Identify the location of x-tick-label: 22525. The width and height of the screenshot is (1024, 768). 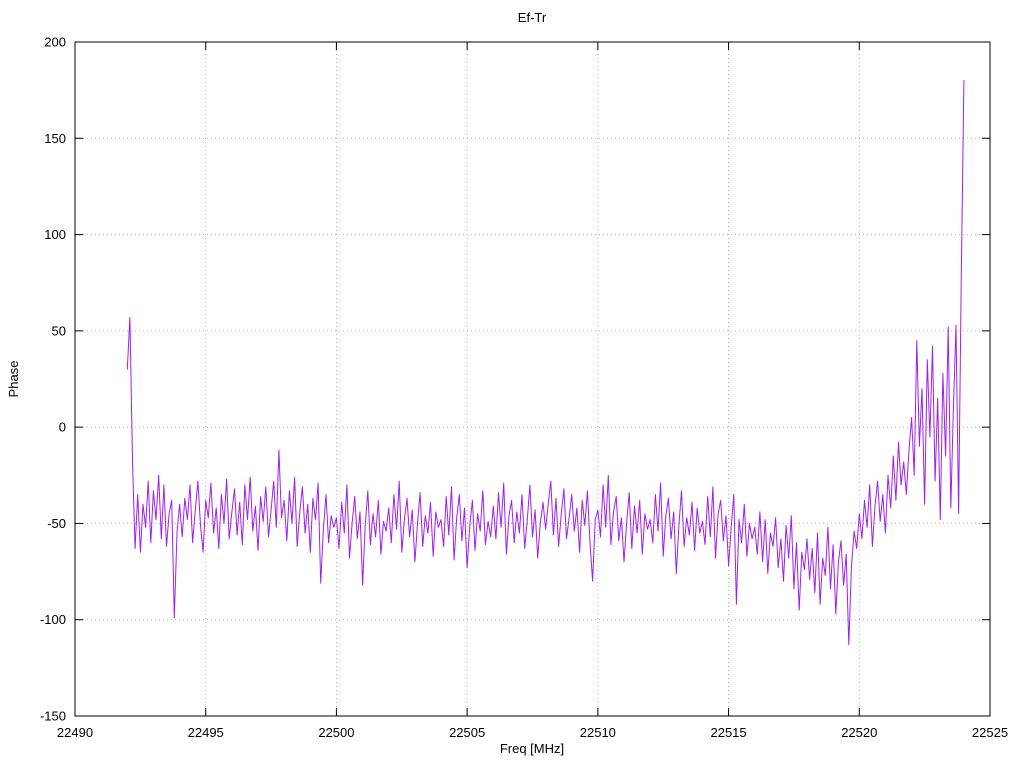
(990, 732).